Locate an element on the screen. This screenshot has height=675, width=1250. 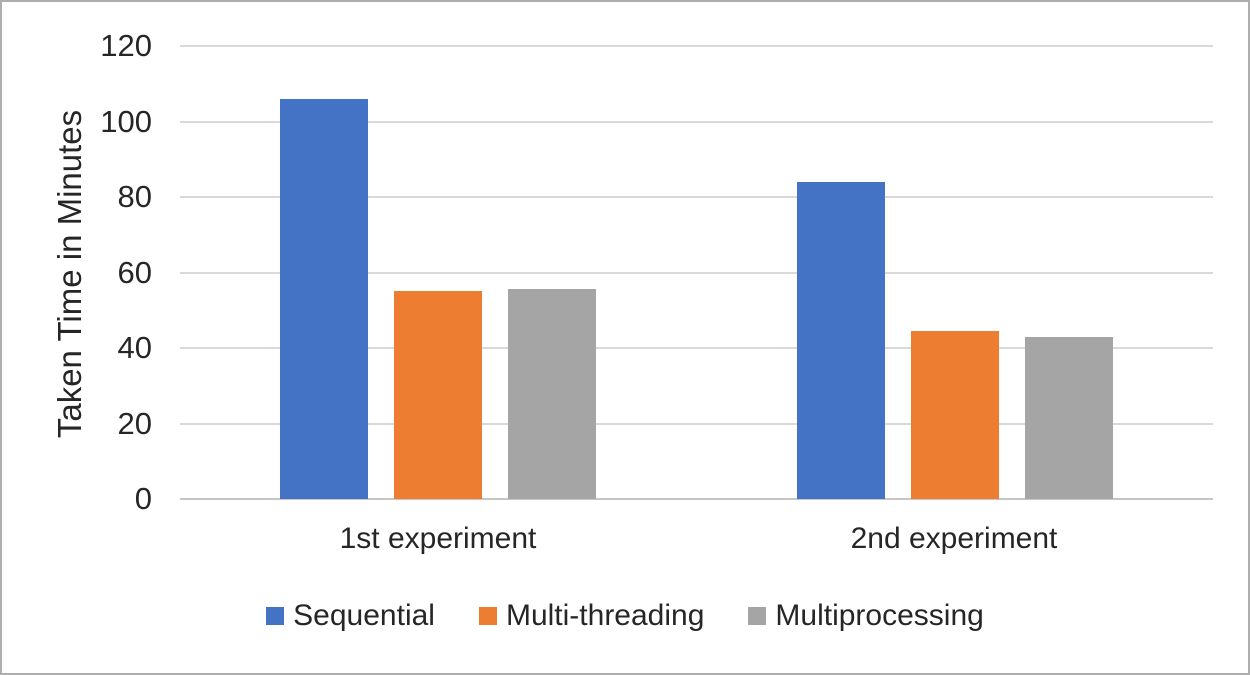
legend-label-multiprocessing: Multiprocessing is located at coordinates (879, 615).